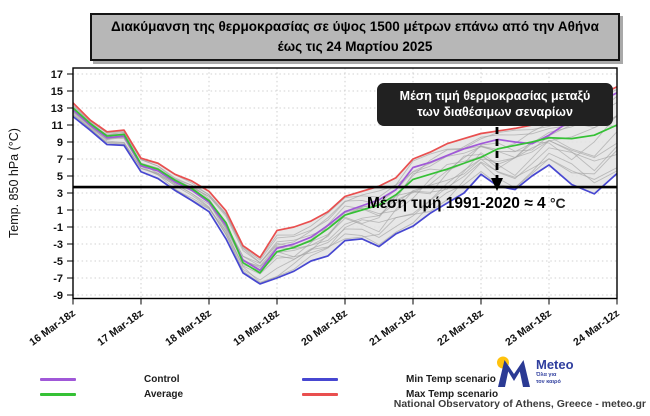 The image size is (650, 416). What do you see at coordinates (557, 203) in the screenshot?
I see `climatology-mean-unit: °C` at bounding box center [557, 203].